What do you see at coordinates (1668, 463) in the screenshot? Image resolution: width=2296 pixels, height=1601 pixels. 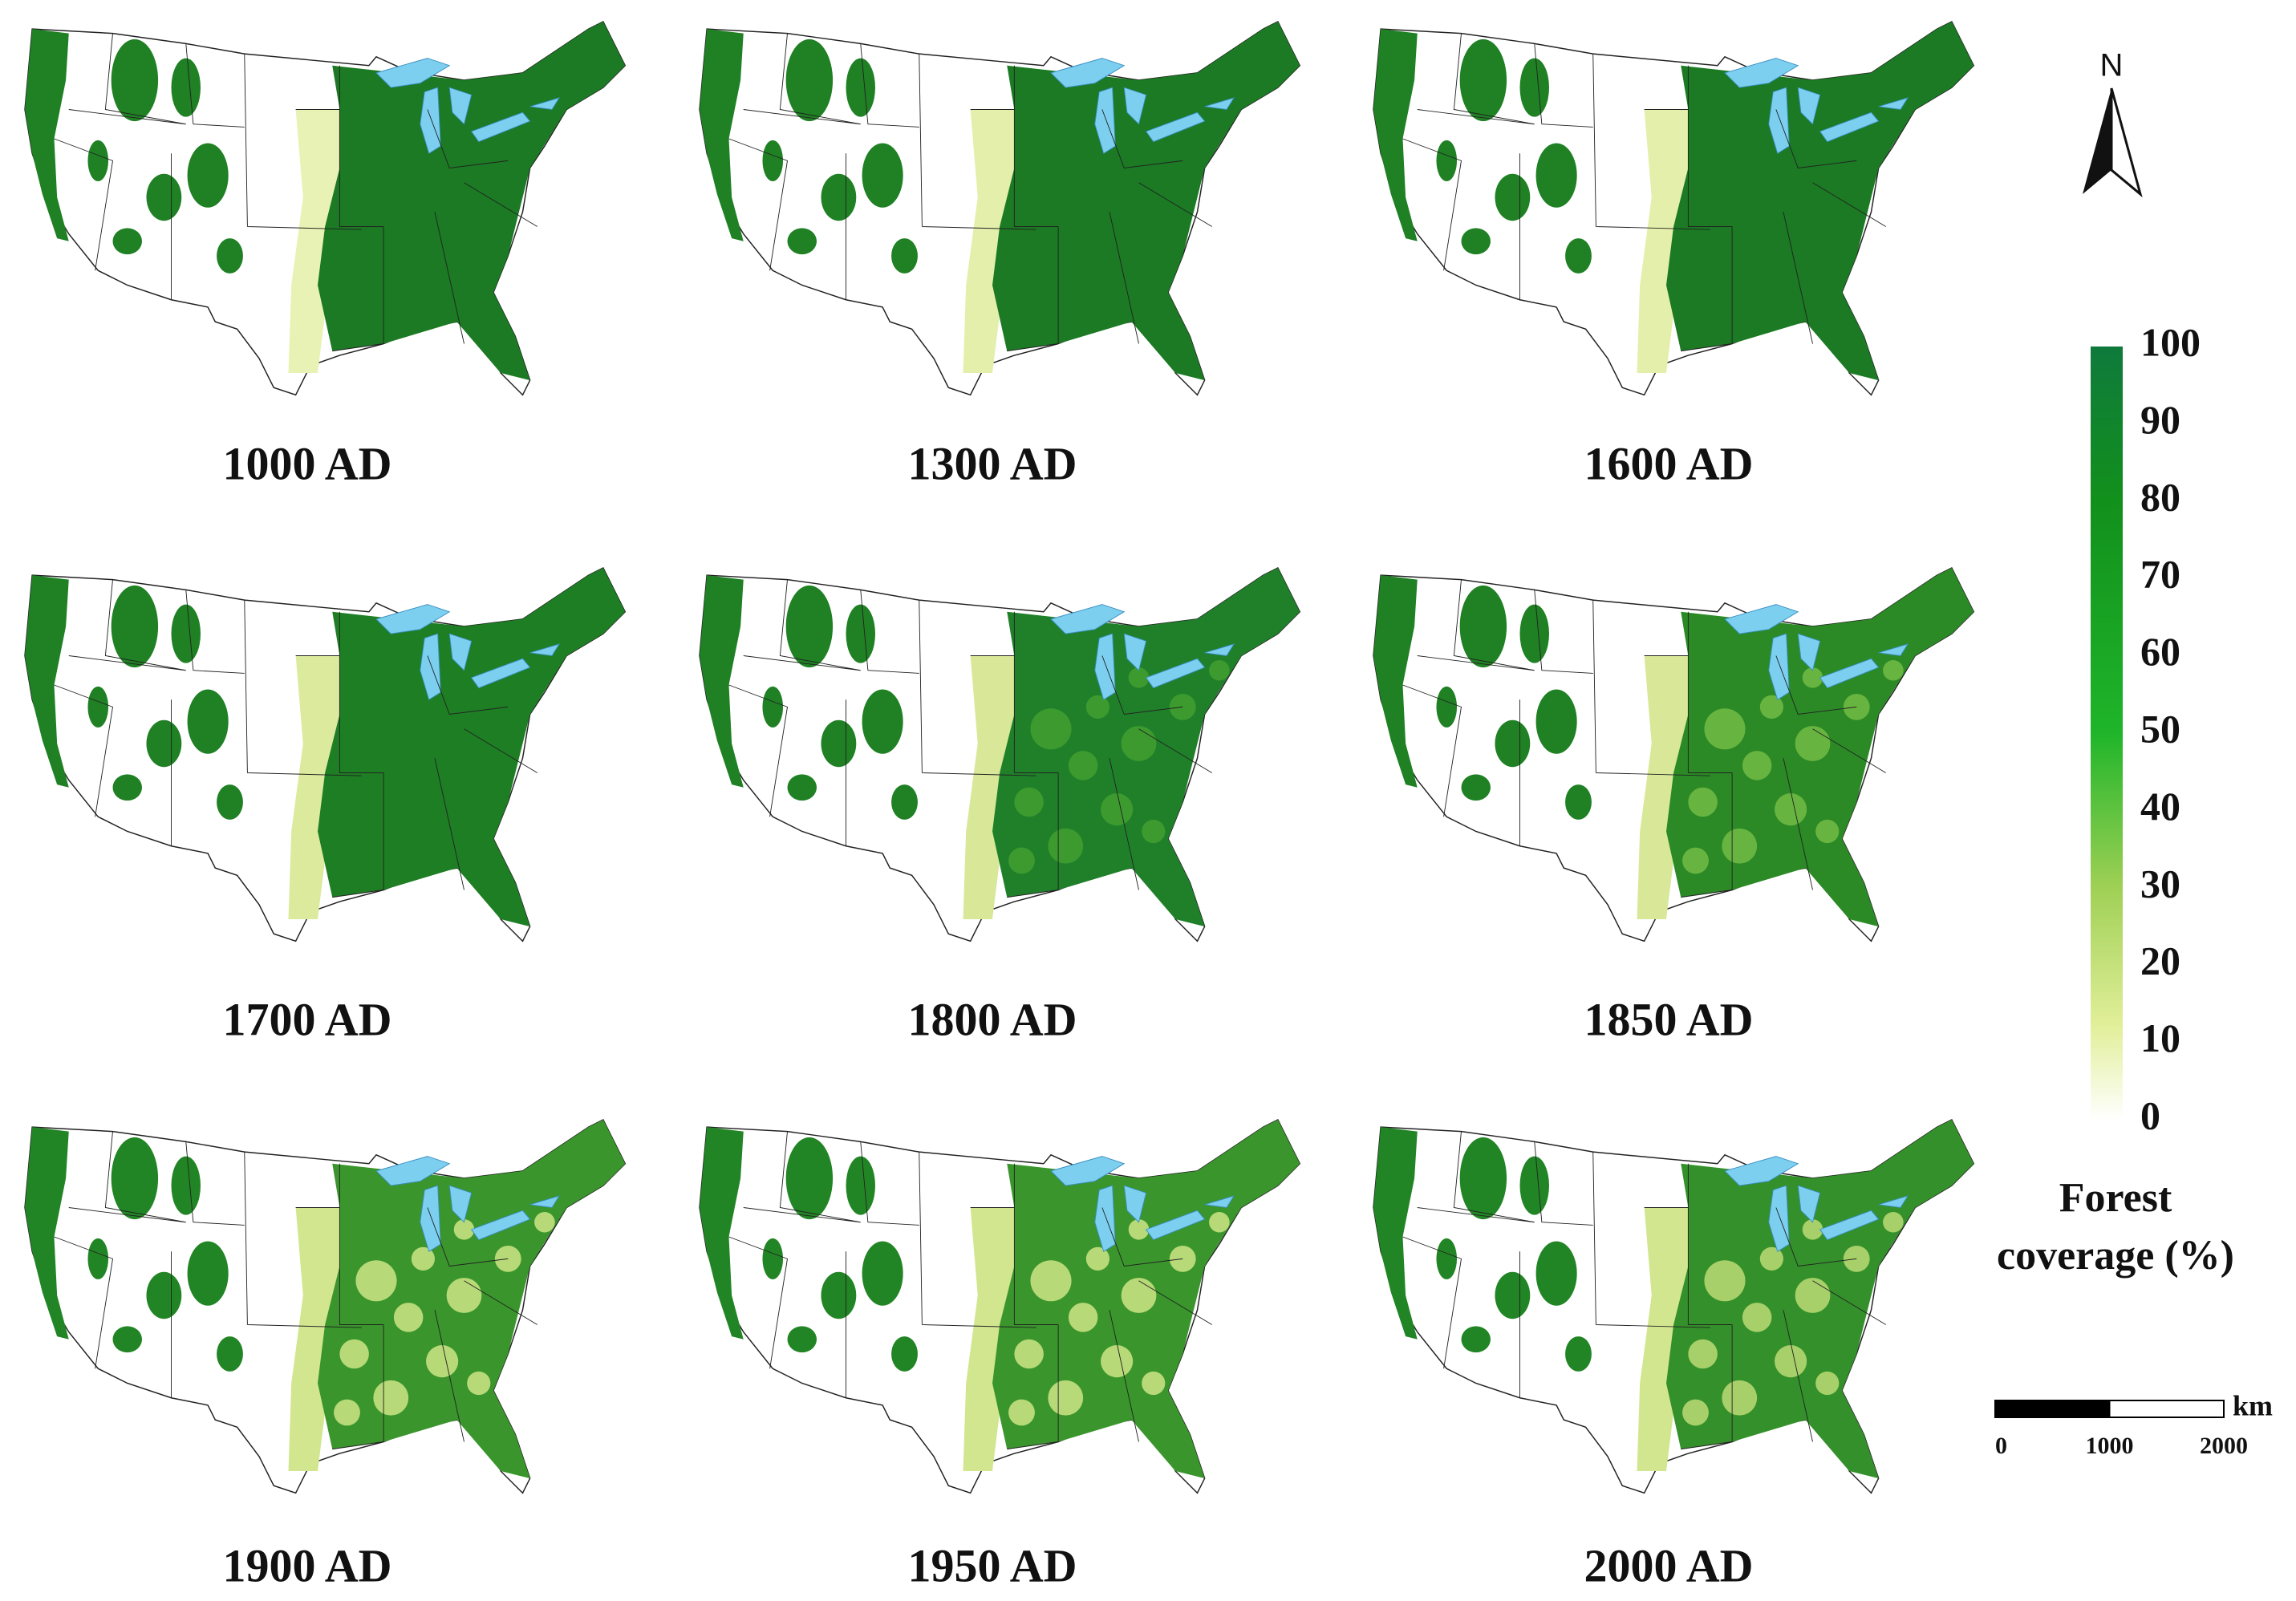 I see `panel-label: 1600 AD` at bounding box center [1668, 463].